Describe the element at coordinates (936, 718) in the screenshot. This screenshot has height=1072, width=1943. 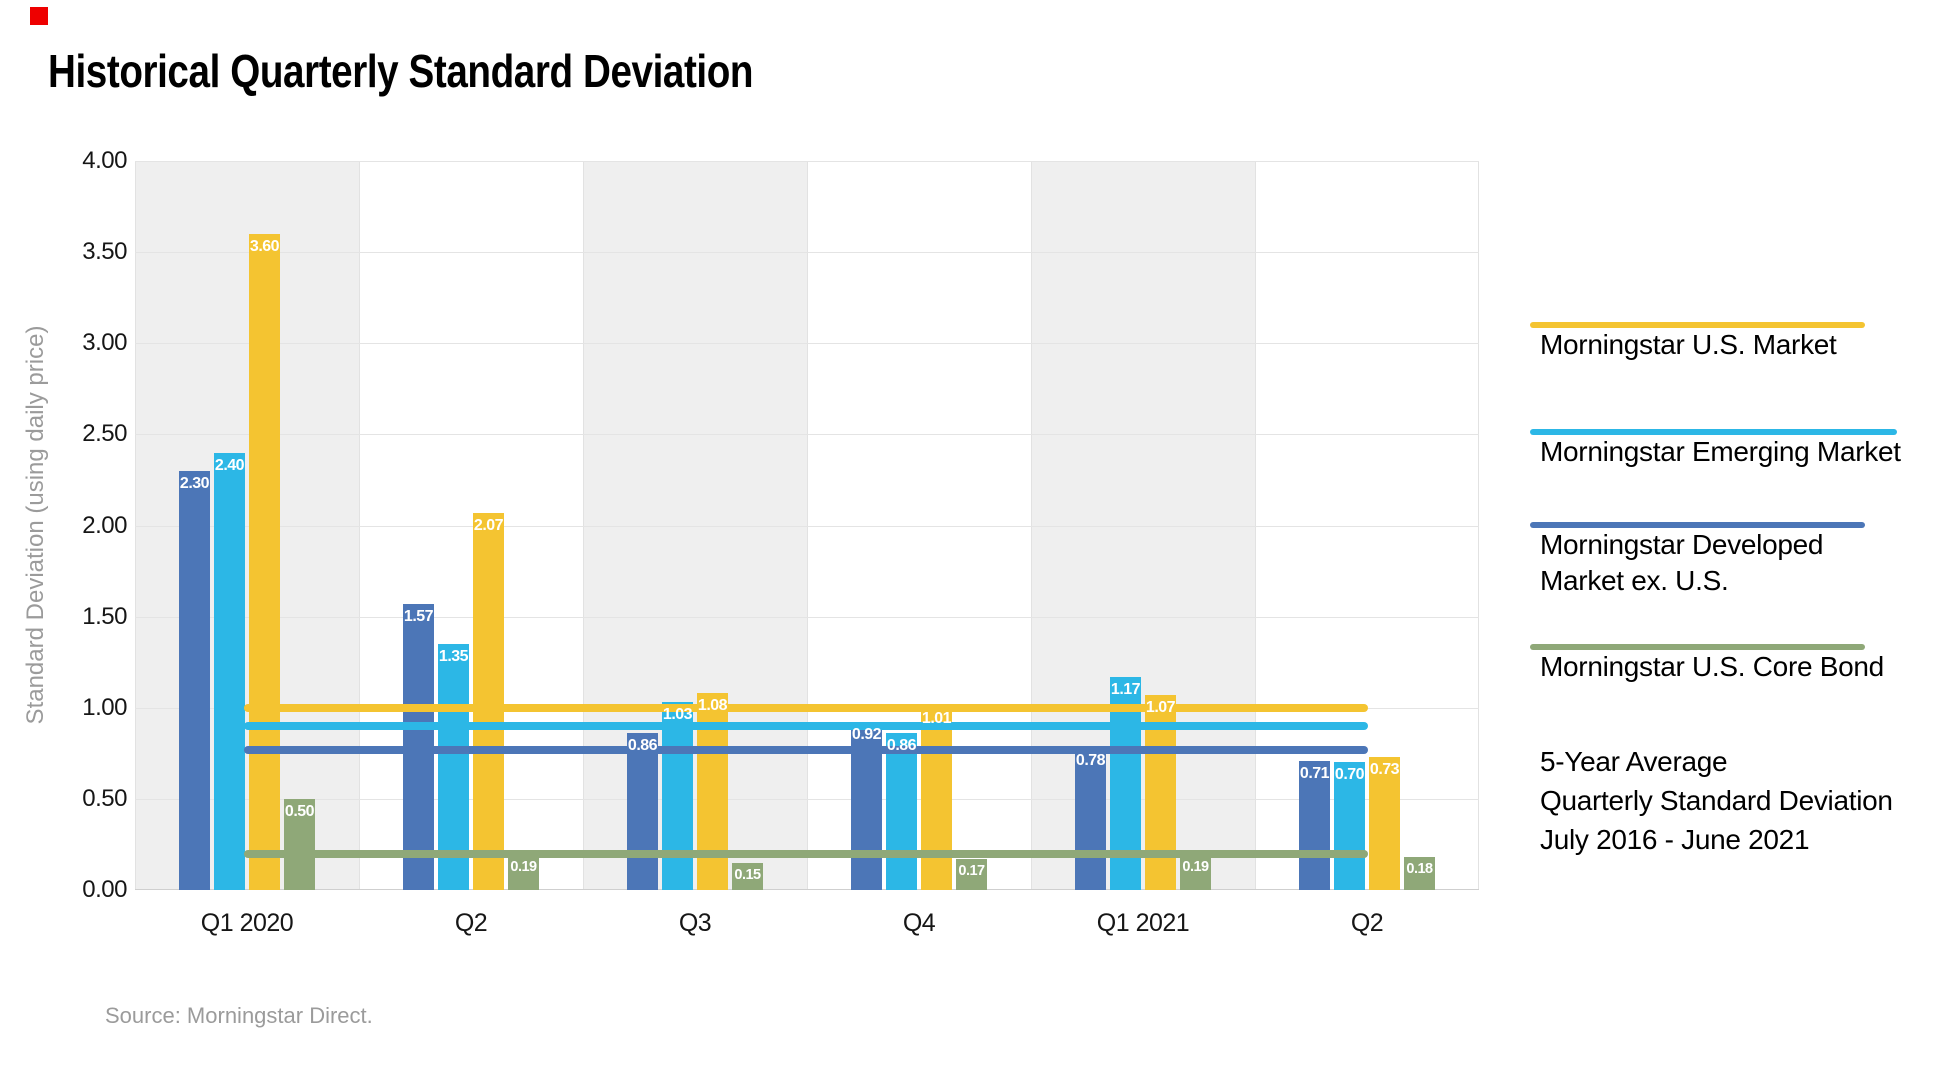
I see `bar-value-label: 1.01` at that location.